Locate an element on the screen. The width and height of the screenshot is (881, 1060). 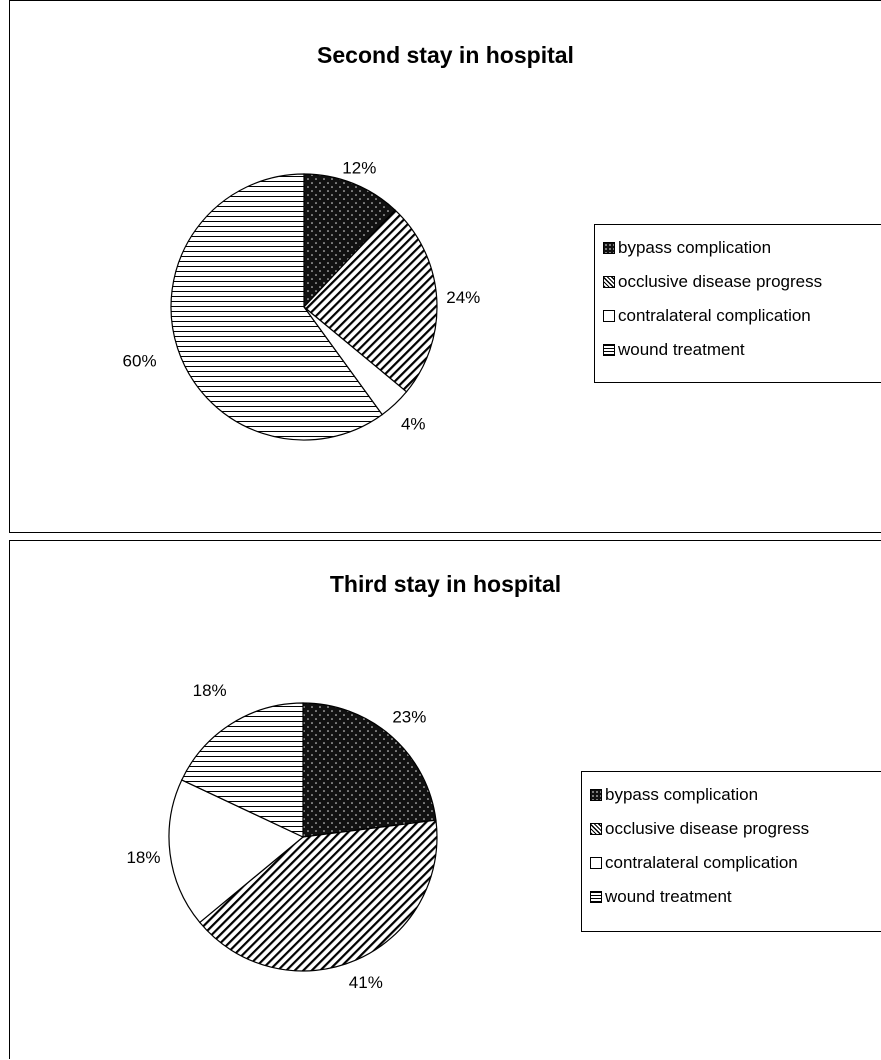
data-label: 60% is located at coordinates (140, 360).